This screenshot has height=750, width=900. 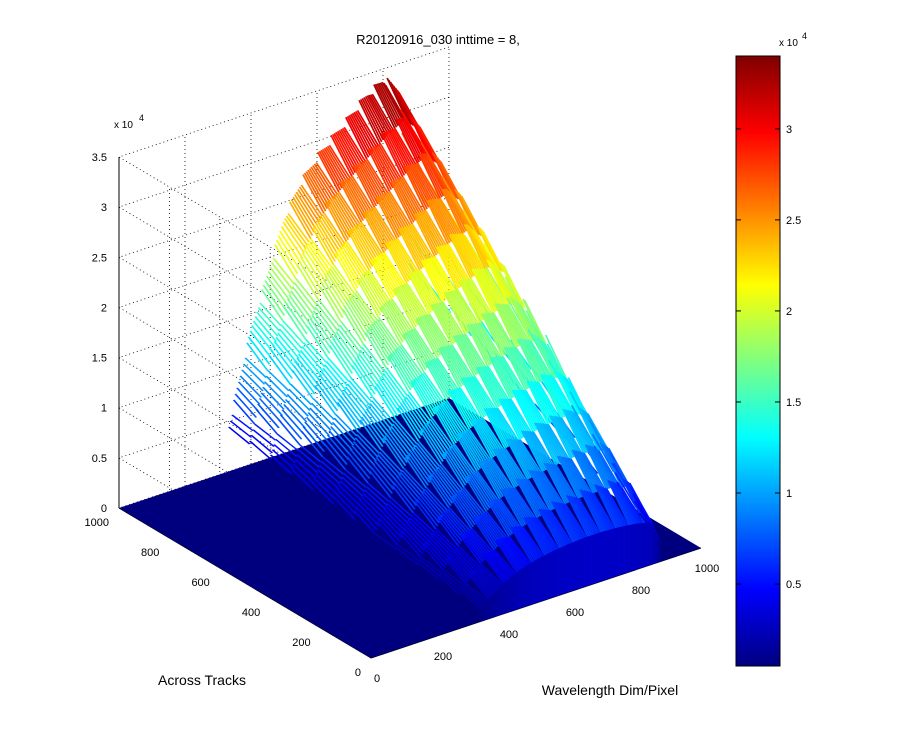 I want to click on z-tick-label: 3, so click(x=104, y=208).